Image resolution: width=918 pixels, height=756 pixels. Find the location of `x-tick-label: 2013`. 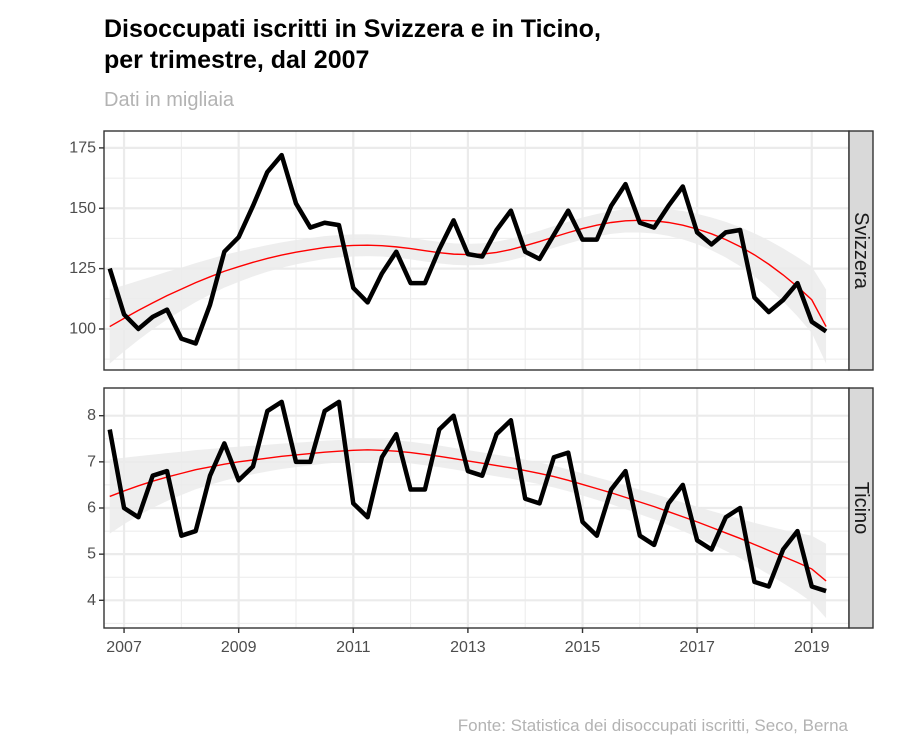

x-tick-label: 2013 is located at coordinates (468, 647).